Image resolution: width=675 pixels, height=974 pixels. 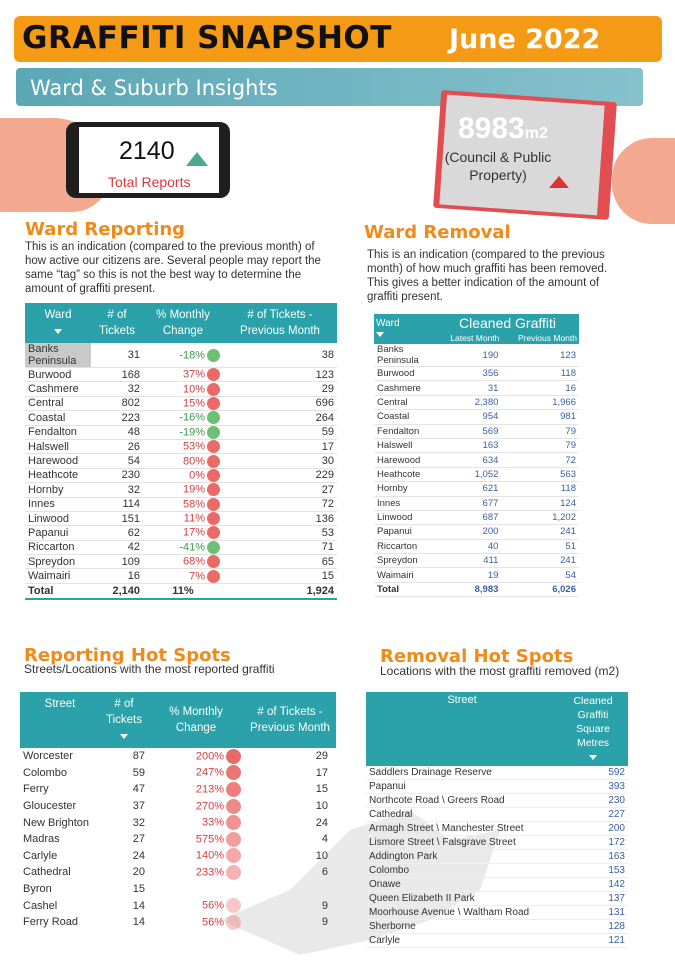 What do you see at coordinates (138, 855) in the screenshot?
I see `tickets-cell: 24` at bounding box center [138, 855].